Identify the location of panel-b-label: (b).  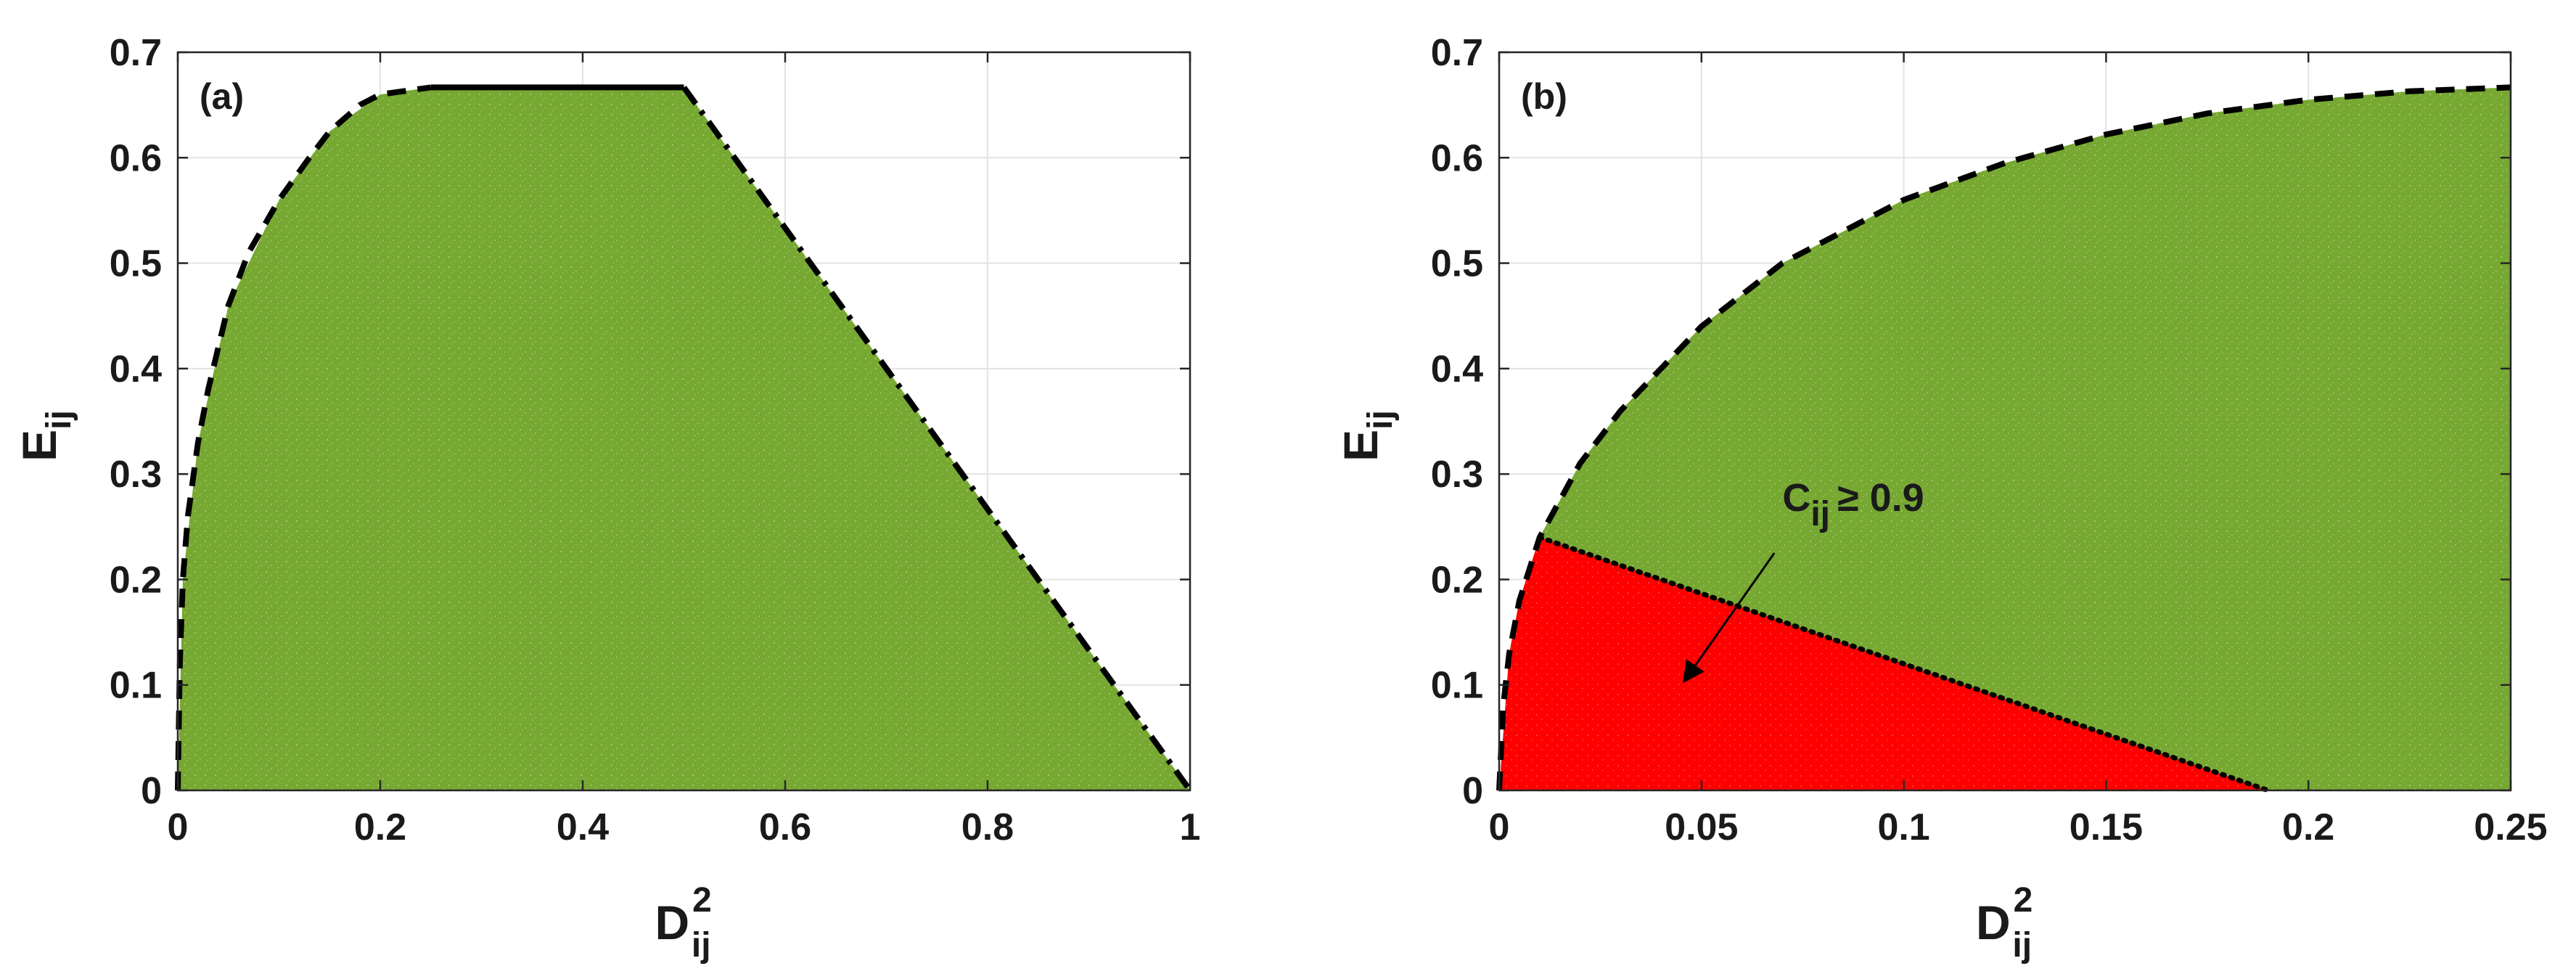
(1544, 97).